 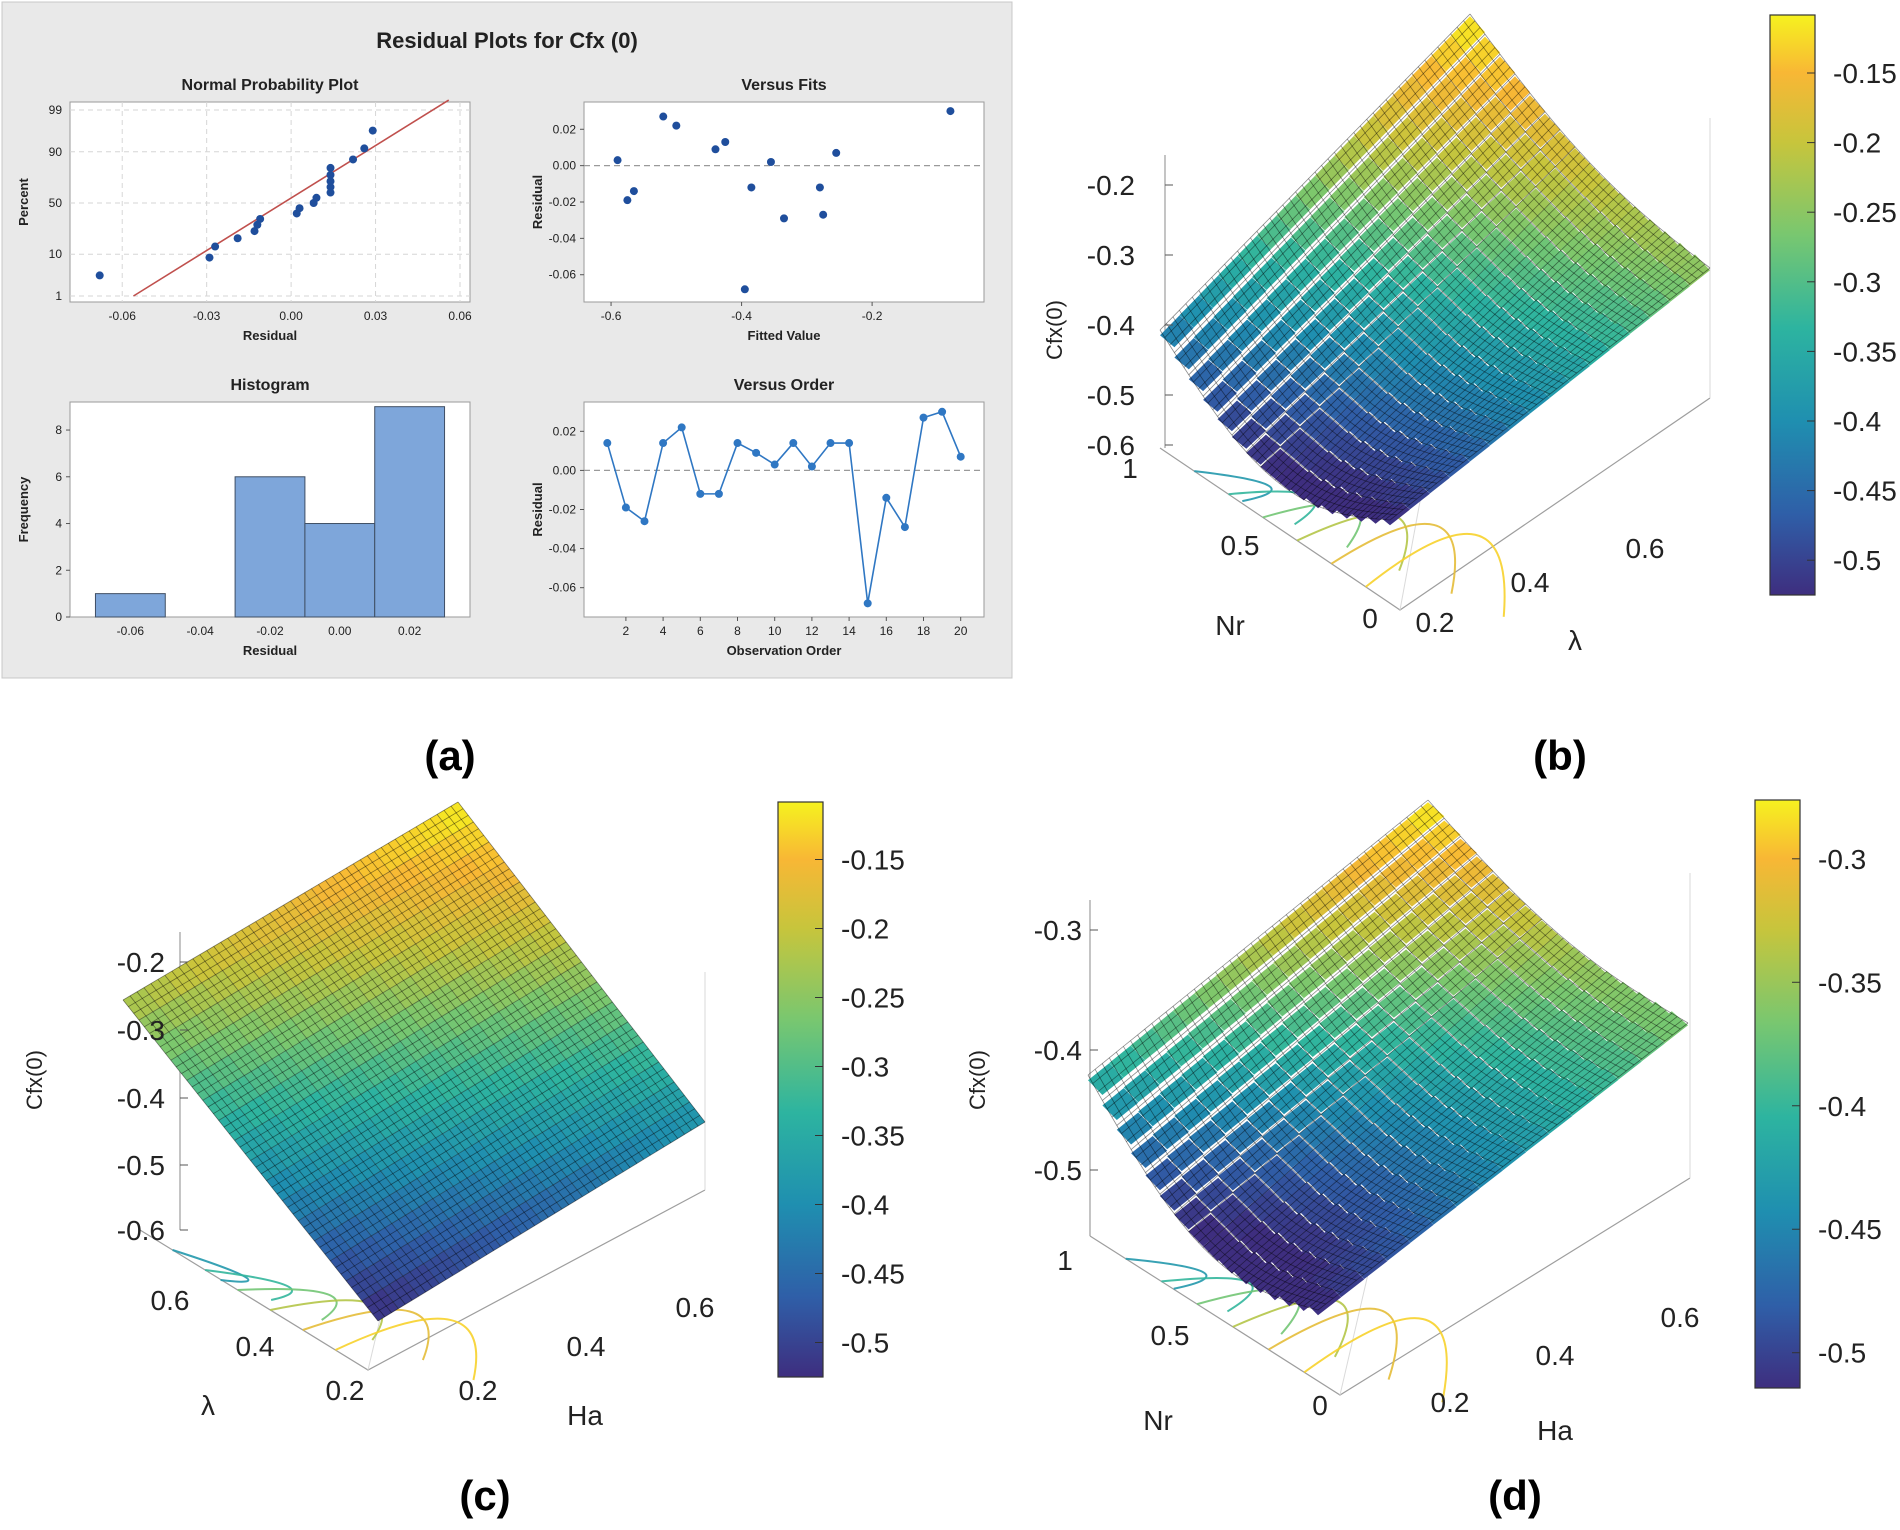 I want to click on xtick-label: 18, so click(x=924, y=631).